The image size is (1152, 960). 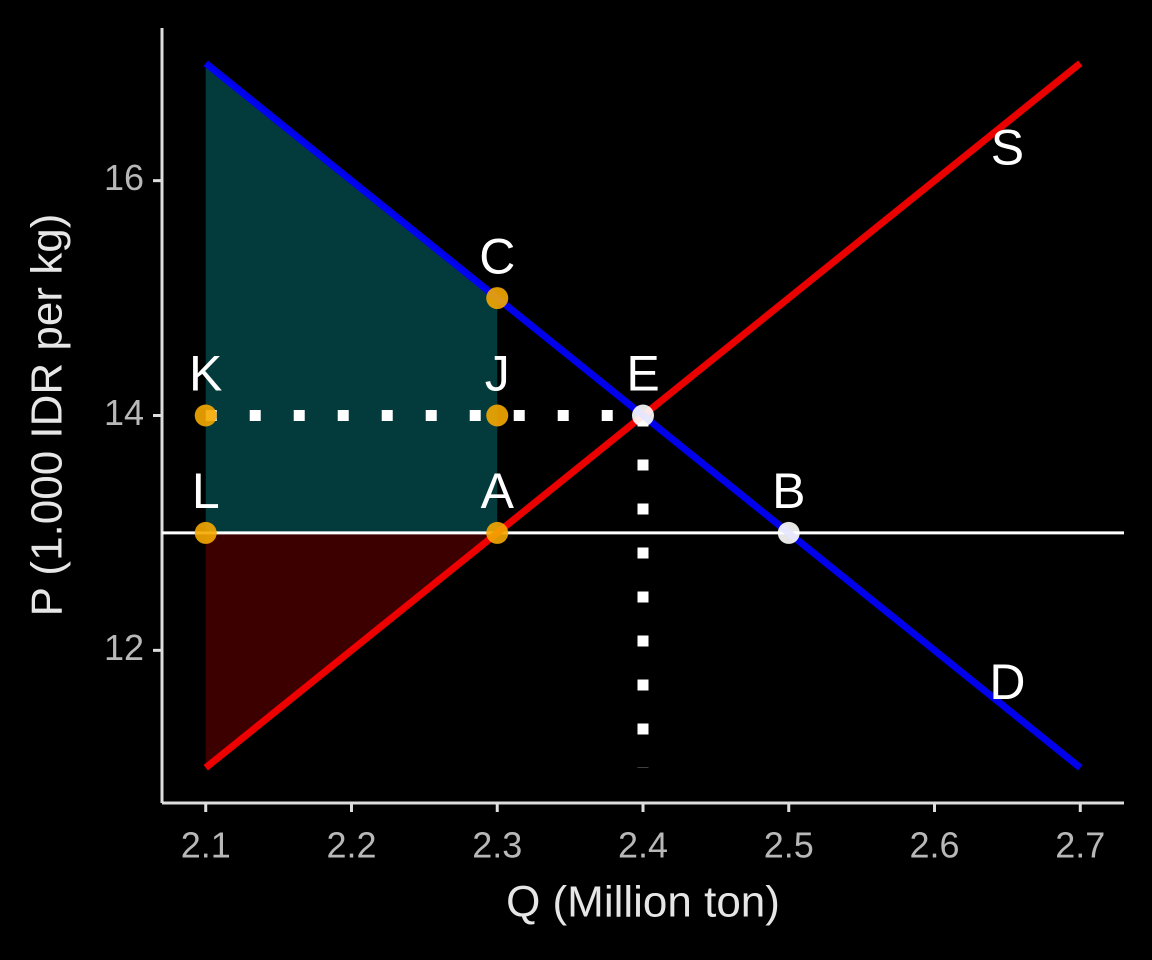 I want to click on point-label: E, so click(x=642, y=374).